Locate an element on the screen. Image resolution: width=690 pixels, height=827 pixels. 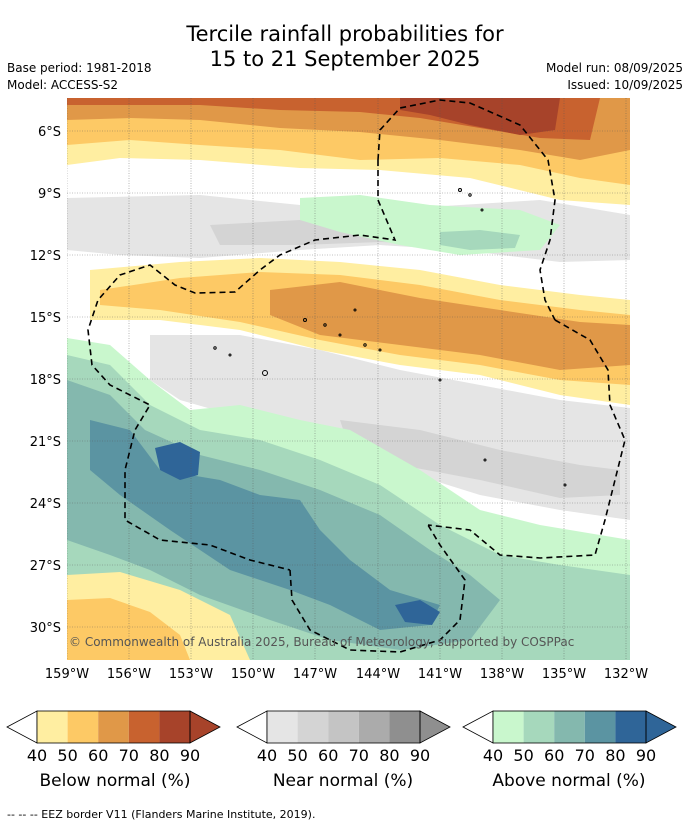
title-line-2: 15 to 21 September 2025 is located at coordinates (345, 59).